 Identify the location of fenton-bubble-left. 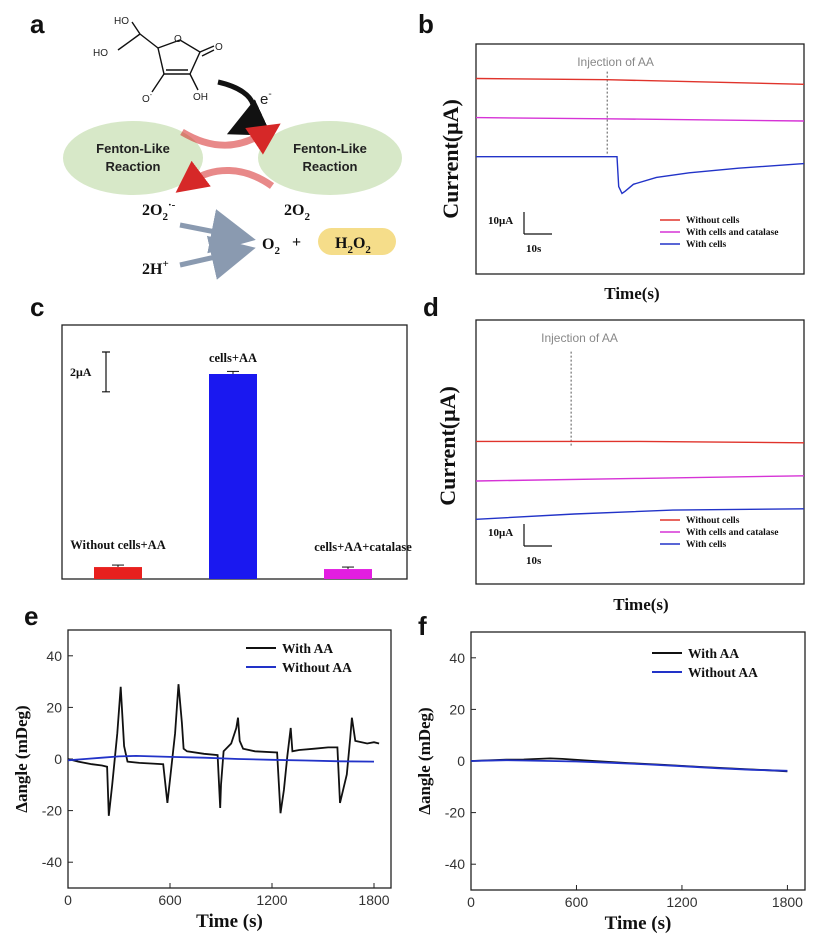
(133, 158).